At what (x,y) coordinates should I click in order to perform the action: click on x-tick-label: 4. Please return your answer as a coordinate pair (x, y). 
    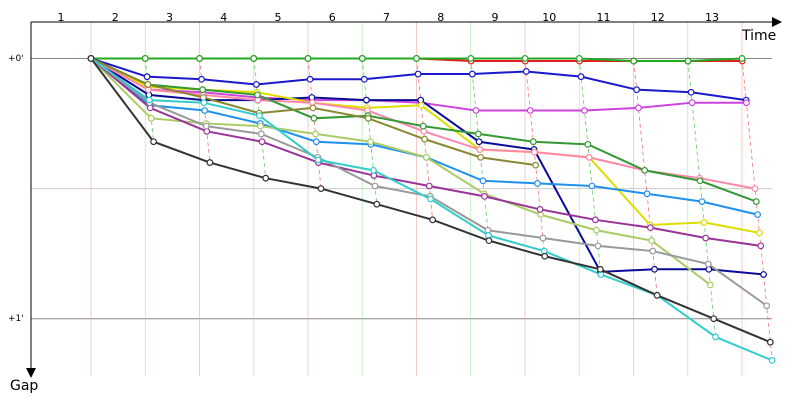
    Looking at the image, I should click on (223, 17).